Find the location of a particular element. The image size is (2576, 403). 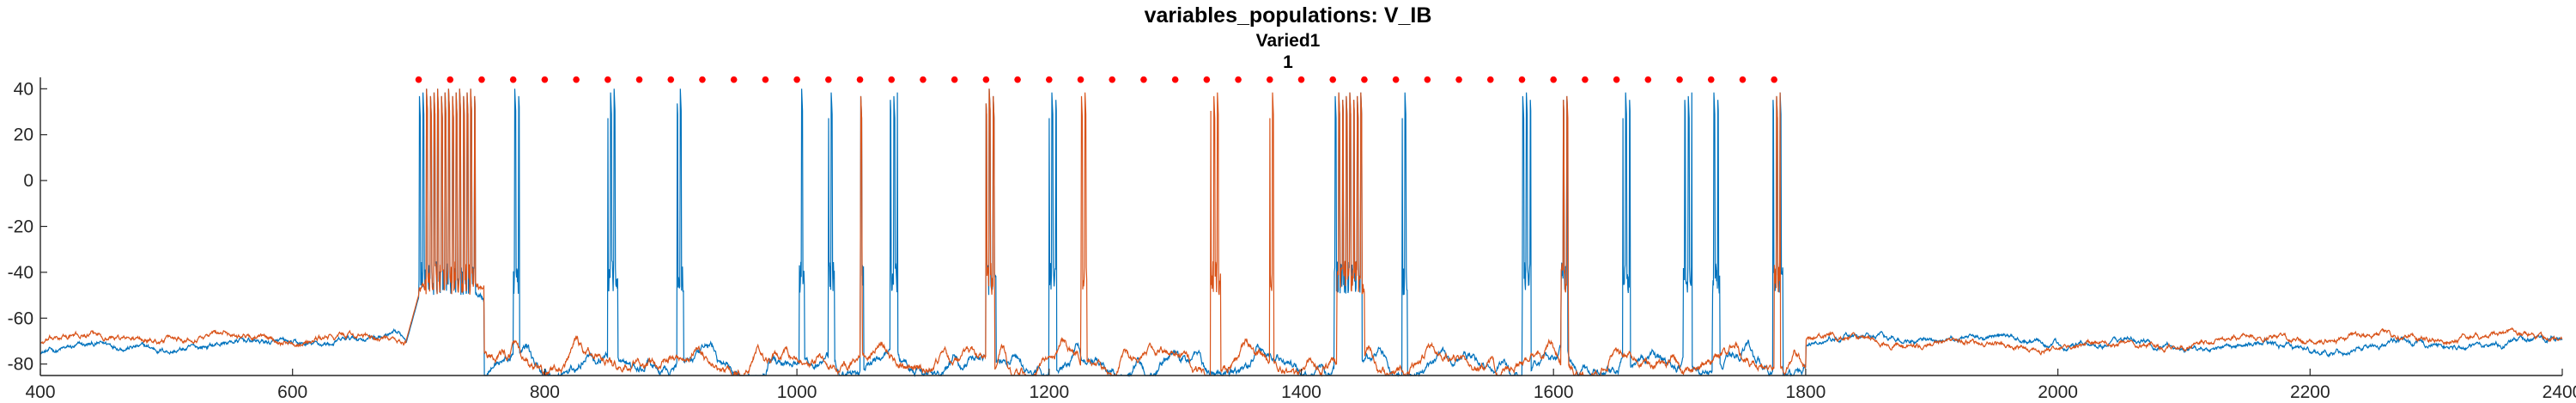

spike-markers is located at coordinates (1096, 79).